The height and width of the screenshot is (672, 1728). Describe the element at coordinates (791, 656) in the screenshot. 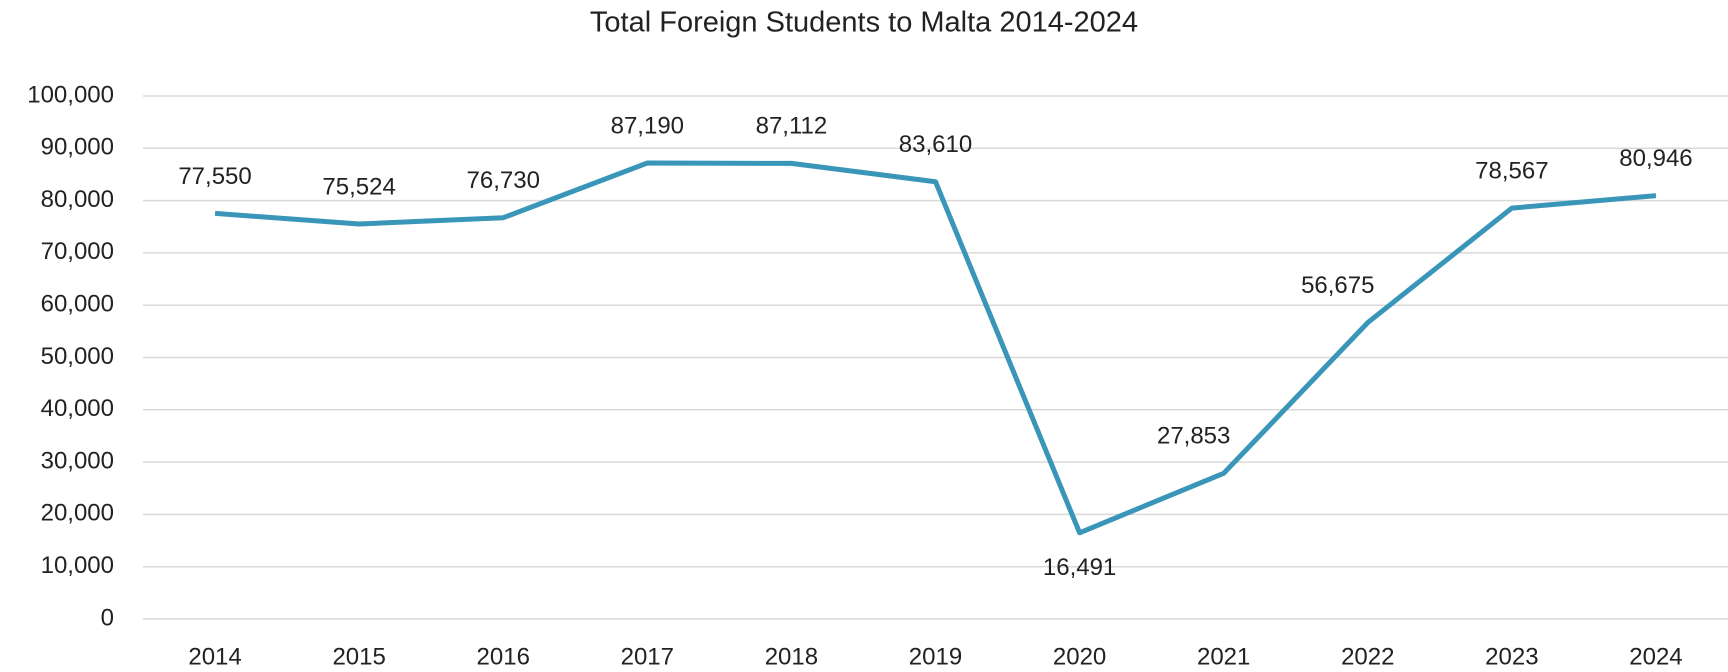

I see `x-tick-label: 2018` at that location.